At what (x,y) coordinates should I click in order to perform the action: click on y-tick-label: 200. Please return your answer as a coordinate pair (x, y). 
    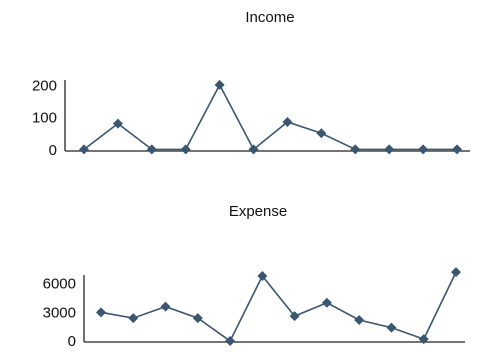
    Looking at the image, I should click on (44, 85).